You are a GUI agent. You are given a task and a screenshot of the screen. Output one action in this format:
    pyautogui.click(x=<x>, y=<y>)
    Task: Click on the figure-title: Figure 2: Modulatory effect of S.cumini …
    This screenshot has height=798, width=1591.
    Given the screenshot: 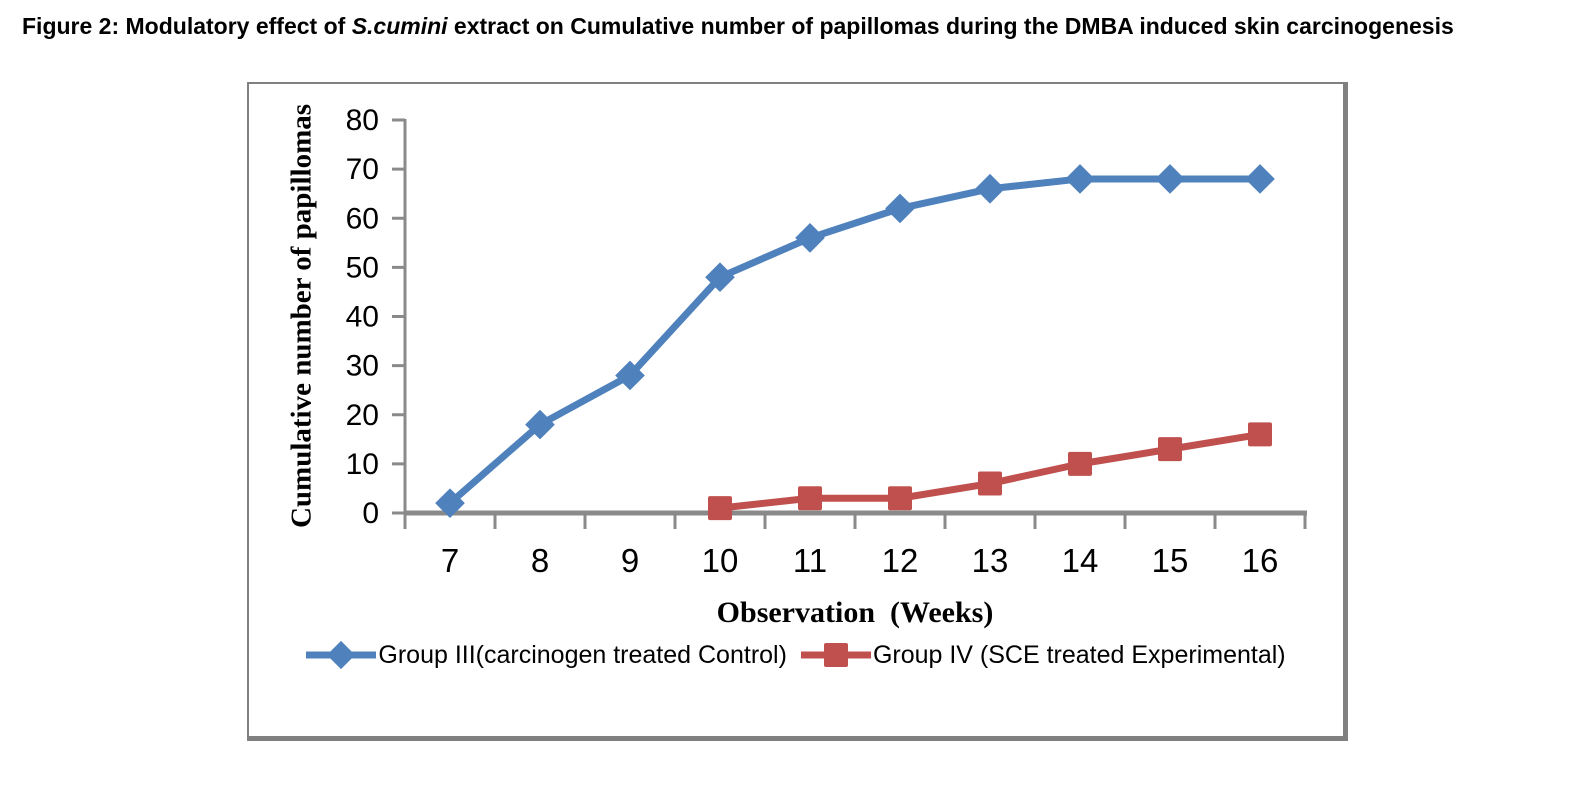 What is the action you would take?
    pyautogui.click(x=738, y=26)
    